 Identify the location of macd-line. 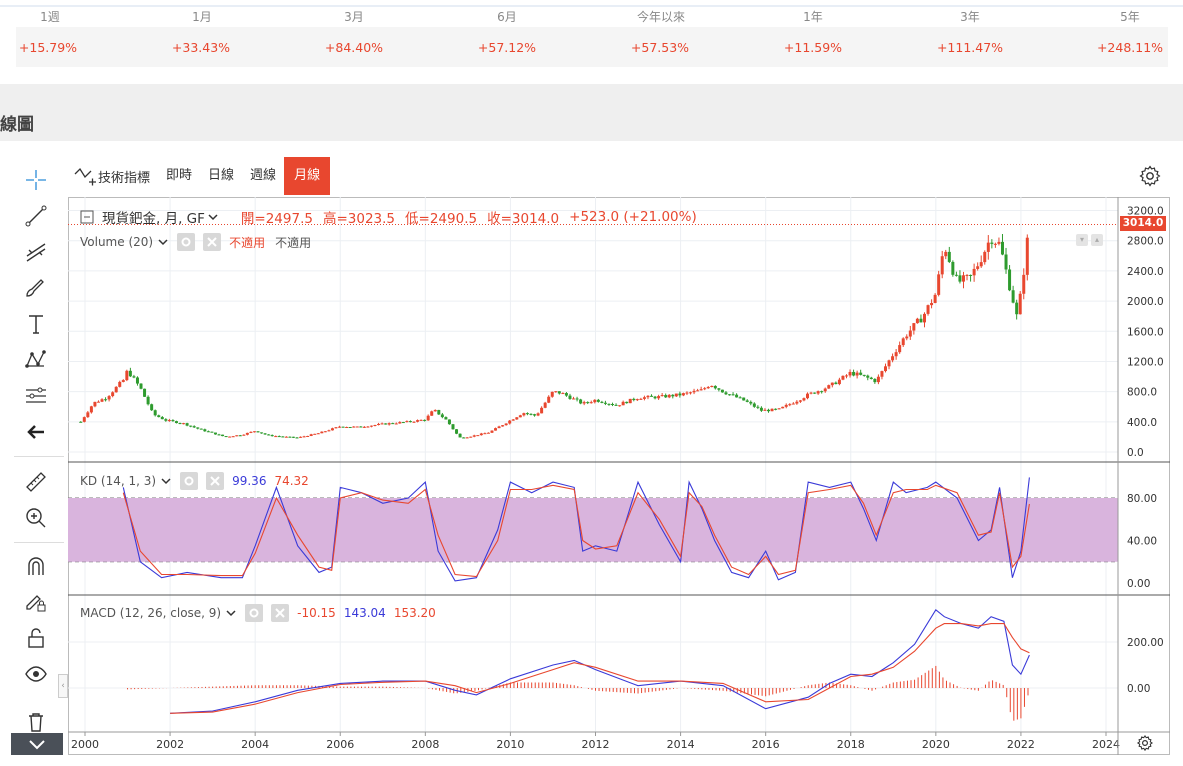
(600, 661).